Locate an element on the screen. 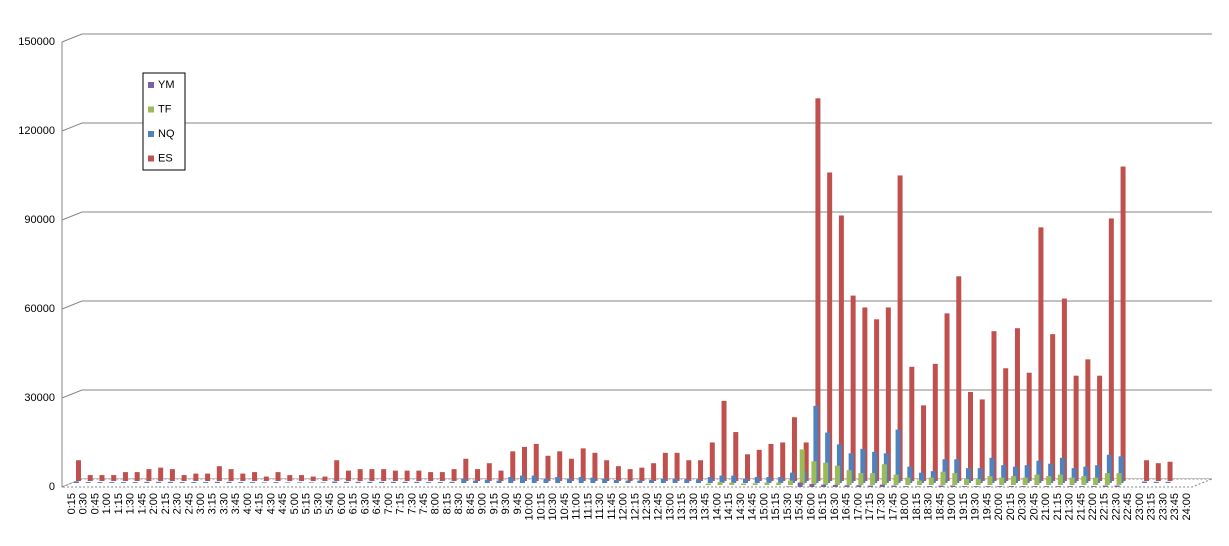 This screenshot has width=1229, height=546. x-tick-label: 21:00 is located at coordinates (1046, 507).